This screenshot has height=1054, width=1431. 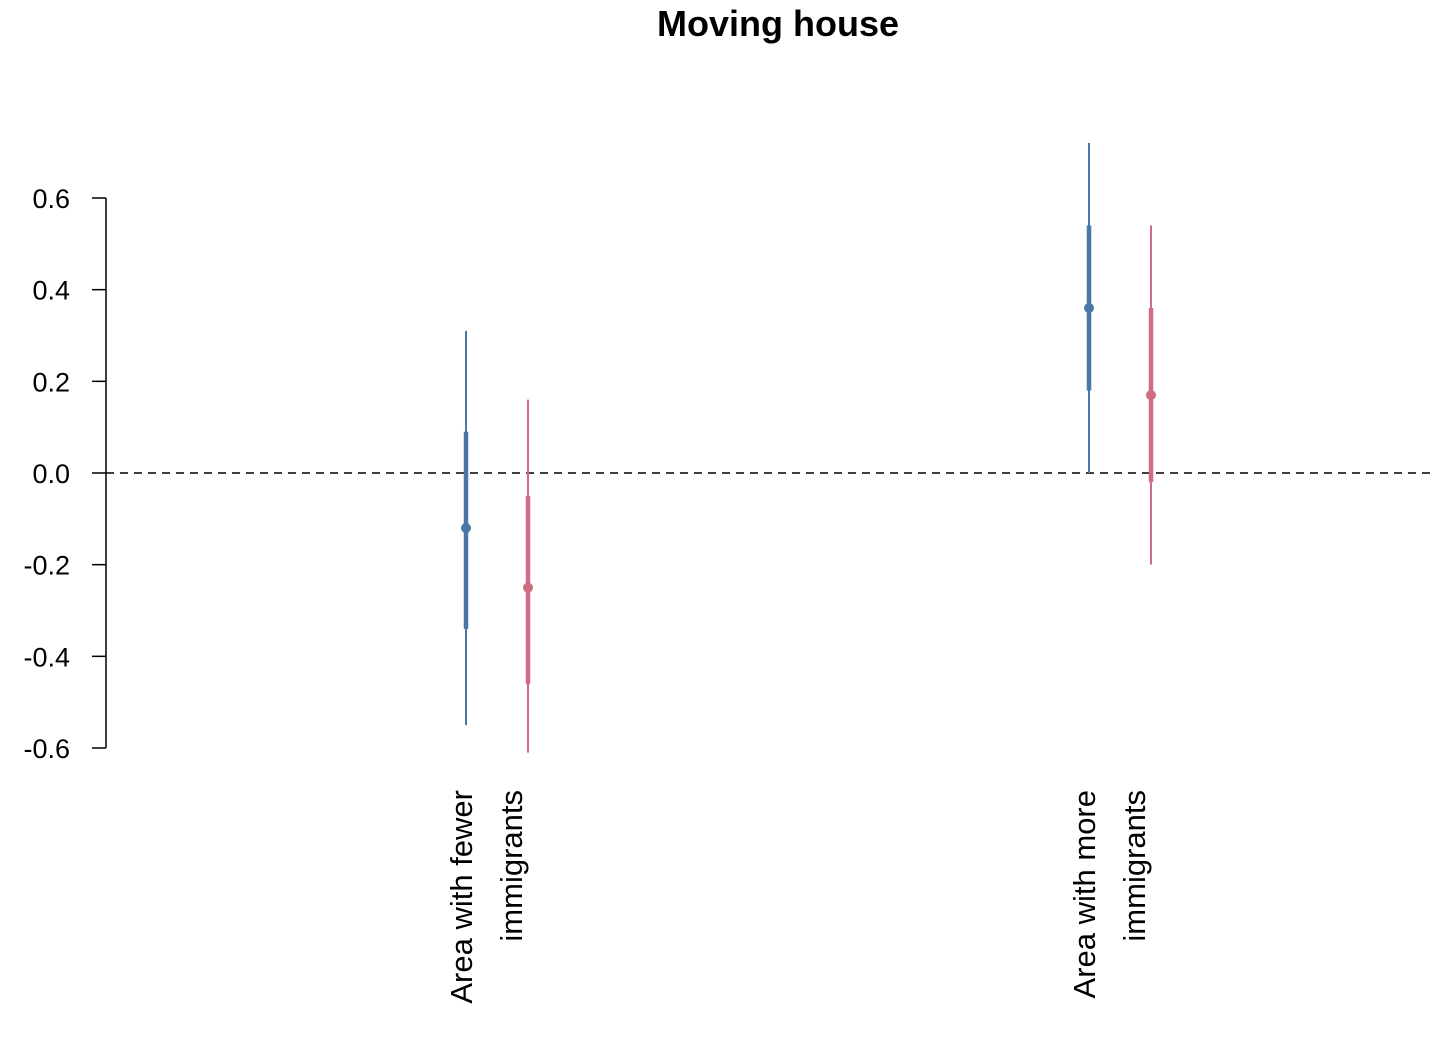 I want to click on category-label: Area with fewer immigrants, so click(x=486, y=897).